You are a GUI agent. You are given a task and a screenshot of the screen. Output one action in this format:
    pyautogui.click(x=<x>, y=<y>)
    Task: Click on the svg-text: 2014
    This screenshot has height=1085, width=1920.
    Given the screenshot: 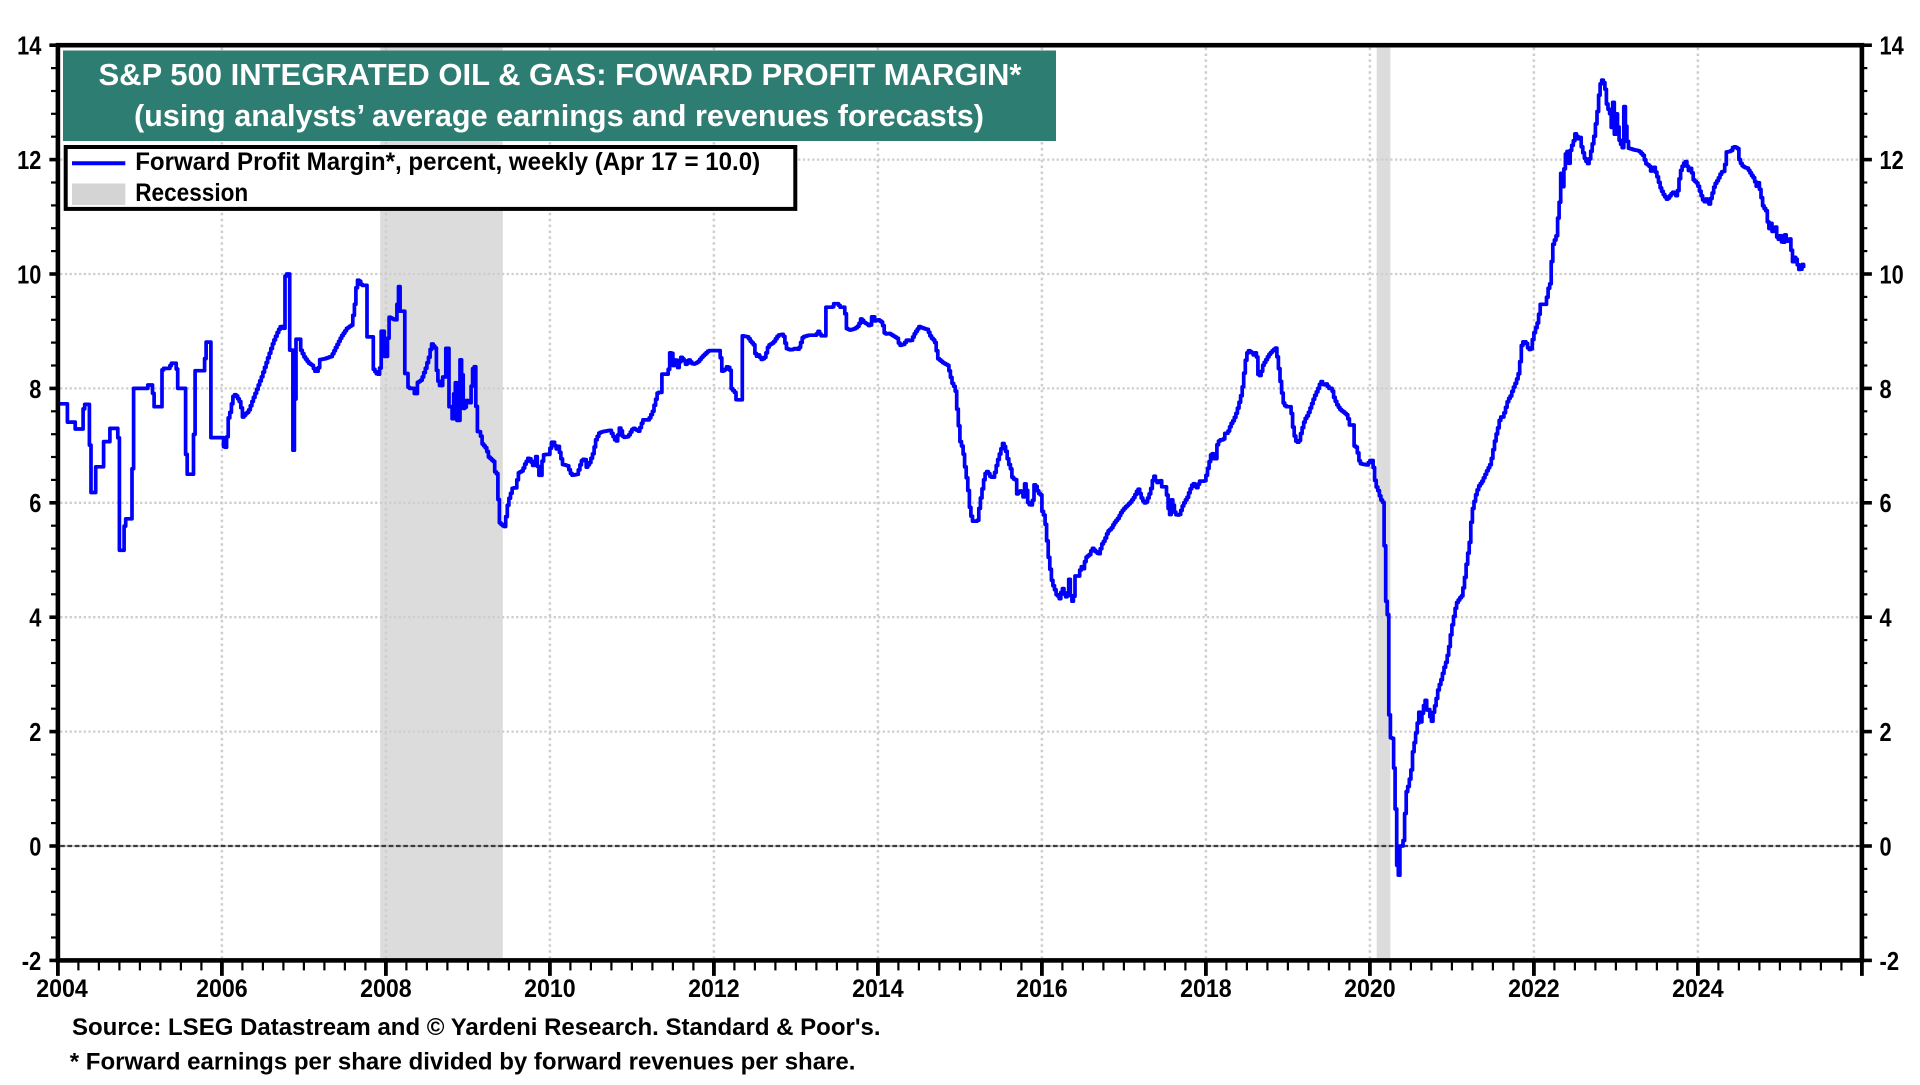 What is the action you would take?
    pyautogui.click(x=878, y=989)
    